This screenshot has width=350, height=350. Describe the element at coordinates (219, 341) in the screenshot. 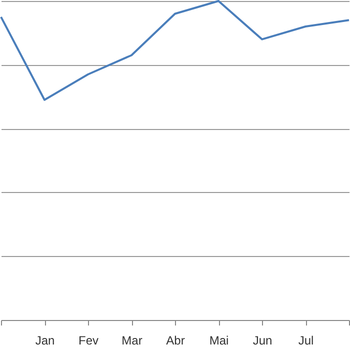

I see `x-tick-label: Mai` at that location.